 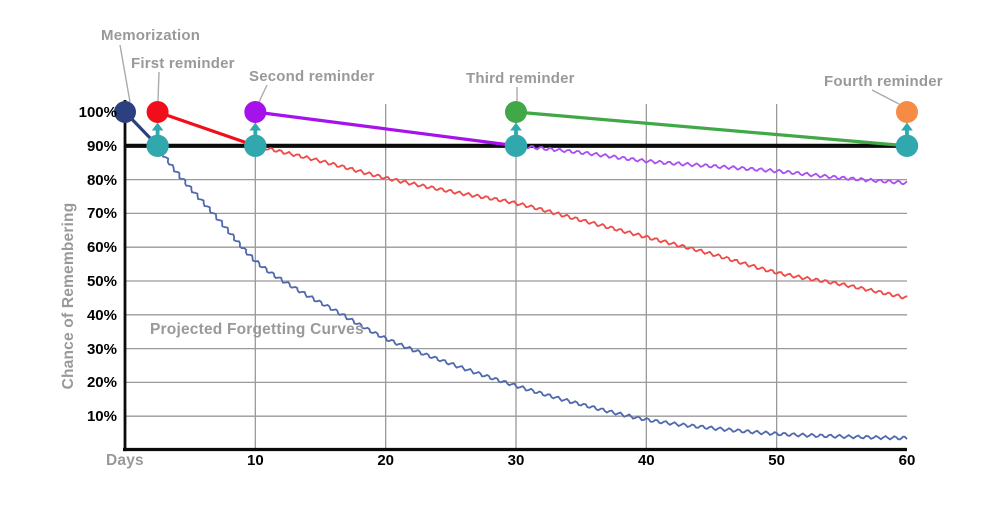 I want to click on third-reminder-label: Third reminder, so click(x=520, y=78).